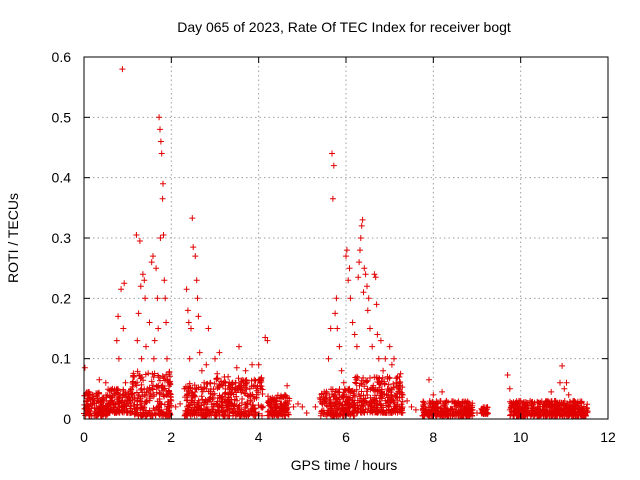  Describe the element at coordinates (62, 359) in the screenshot. I see `y-tick-label: 0.1` at that location.